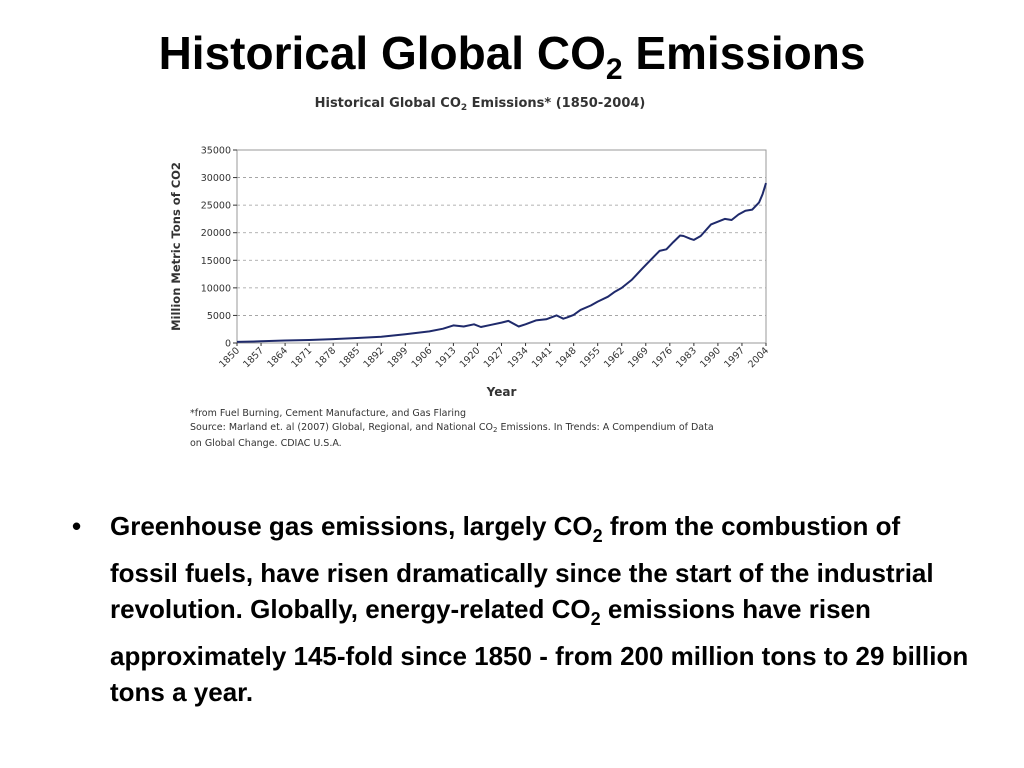  I want to click on x-tick-label: 1990, so click(710, 357).